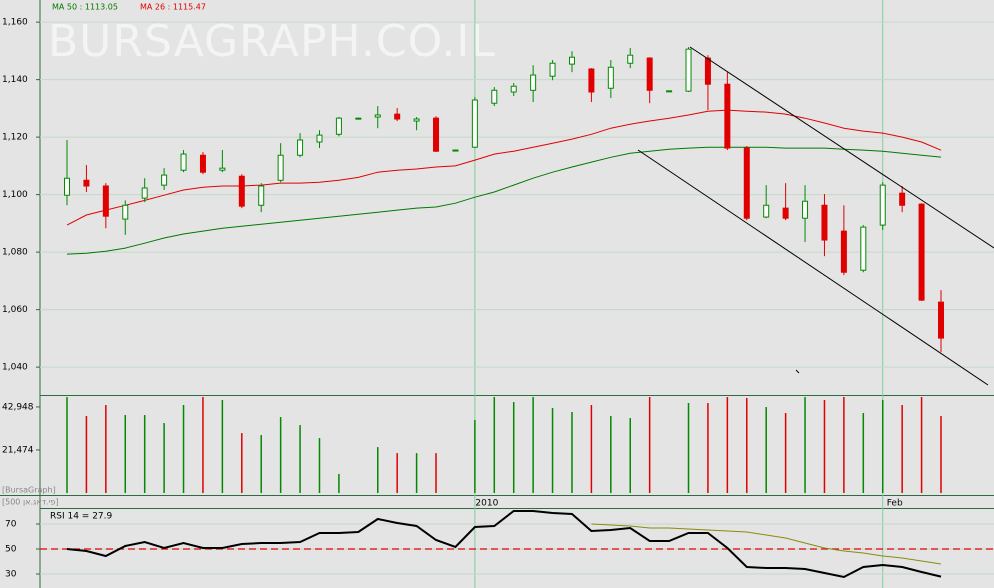  Describe the element at coordinates (15, 368) in the screenshot. I see `y-tick-label: 1,040` at that location.